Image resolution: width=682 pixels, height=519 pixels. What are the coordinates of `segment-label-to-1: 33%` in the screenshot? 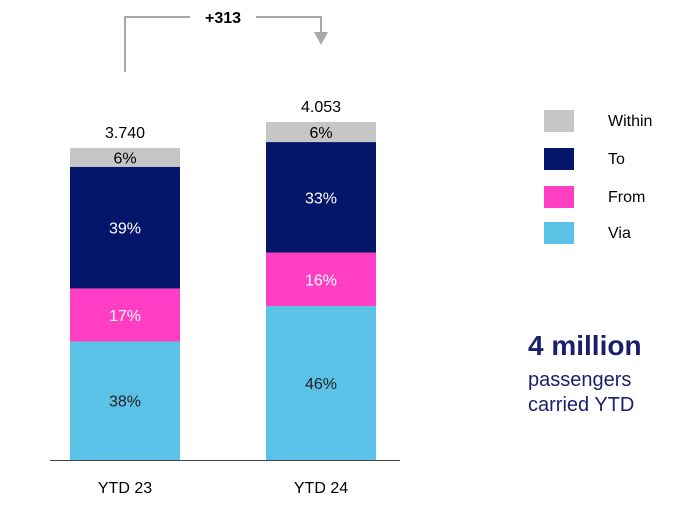 It's located at (321, 198).